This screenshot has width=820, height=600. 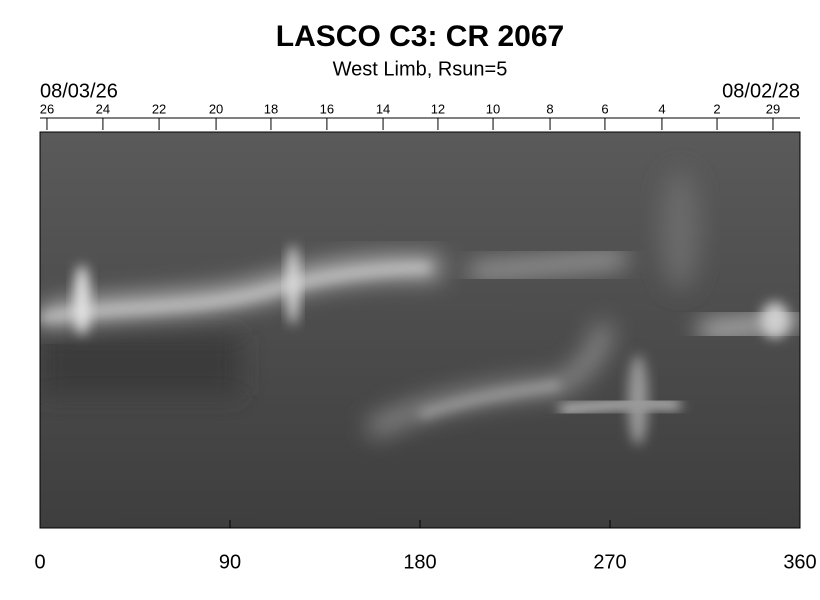 I want to click on x-tick-label: 180, so click(x=419, y=562).